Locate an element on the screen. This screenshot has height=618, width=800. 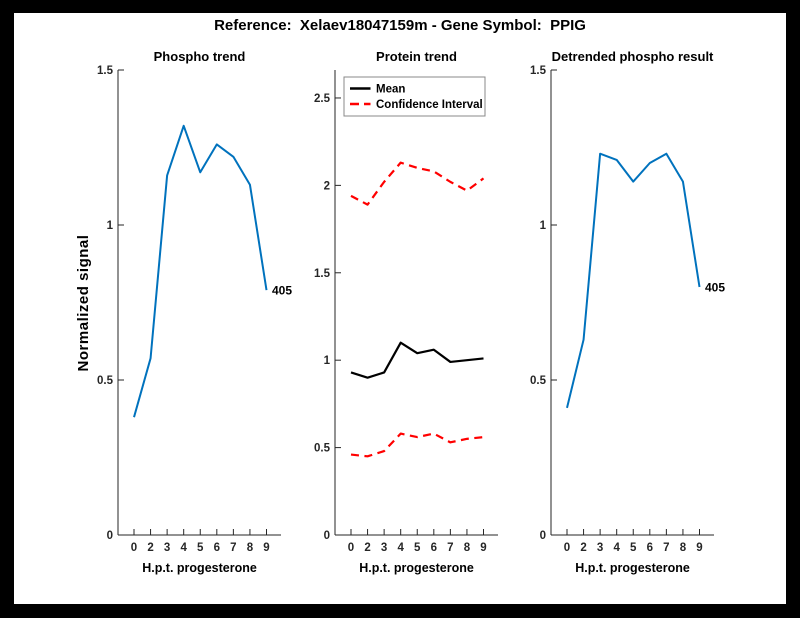
legend-entry-mean: Mean is located at coordinates (390, 90).